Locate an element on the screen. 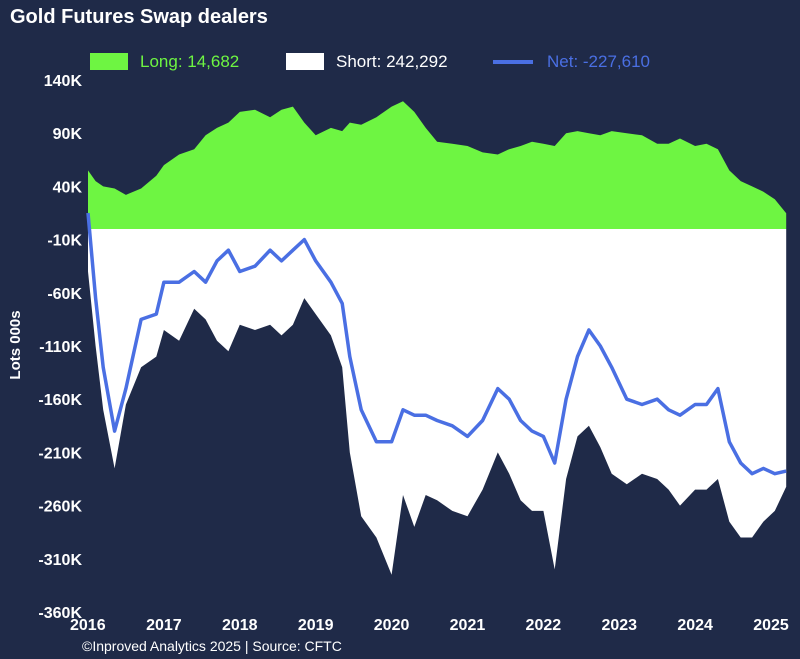 This screenshot has height=659, width=800. legend-short-label: Short: 242,292 is located at coordinates (392, 61).